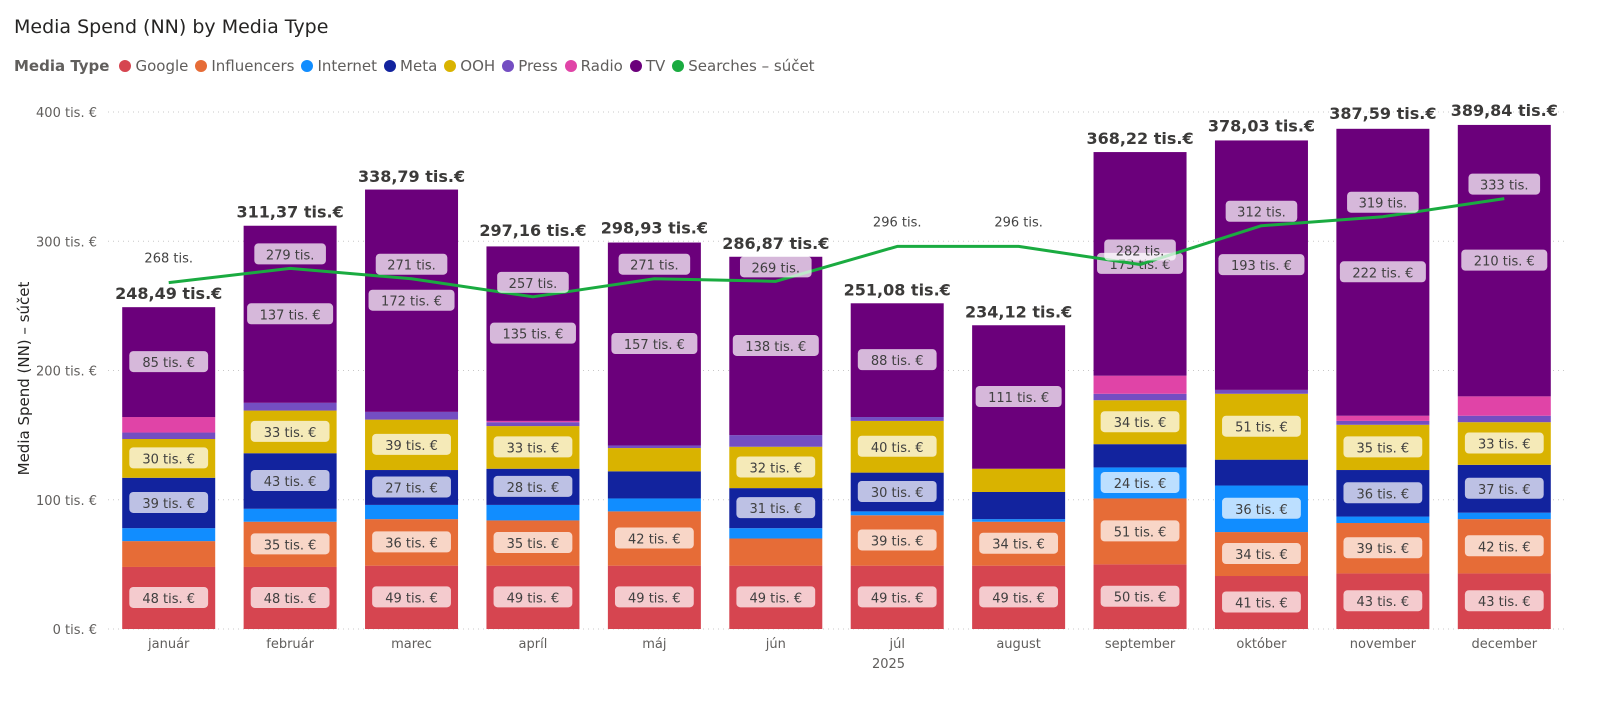  I want to click on data-label: 35 tis. €, so click(1383, 448).